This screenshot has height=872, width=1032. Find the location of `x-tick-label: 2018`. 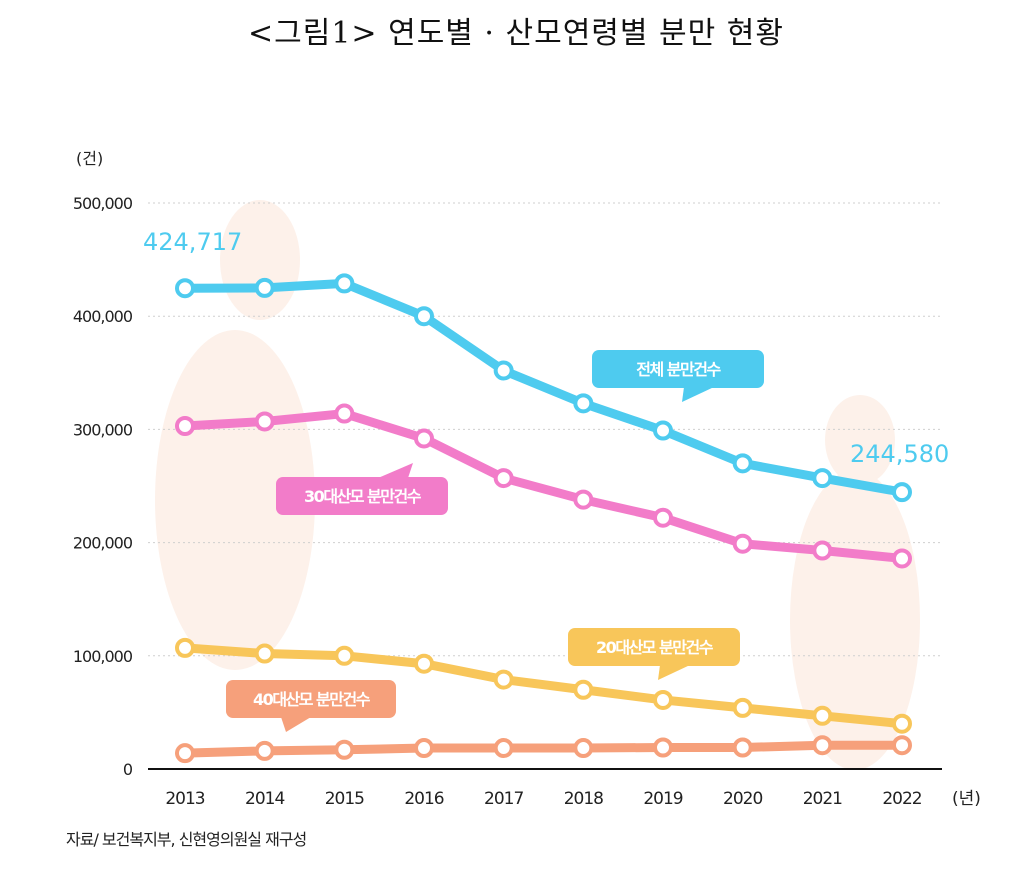

x-tick-label: 2018 is located at coordinates (583, 799).